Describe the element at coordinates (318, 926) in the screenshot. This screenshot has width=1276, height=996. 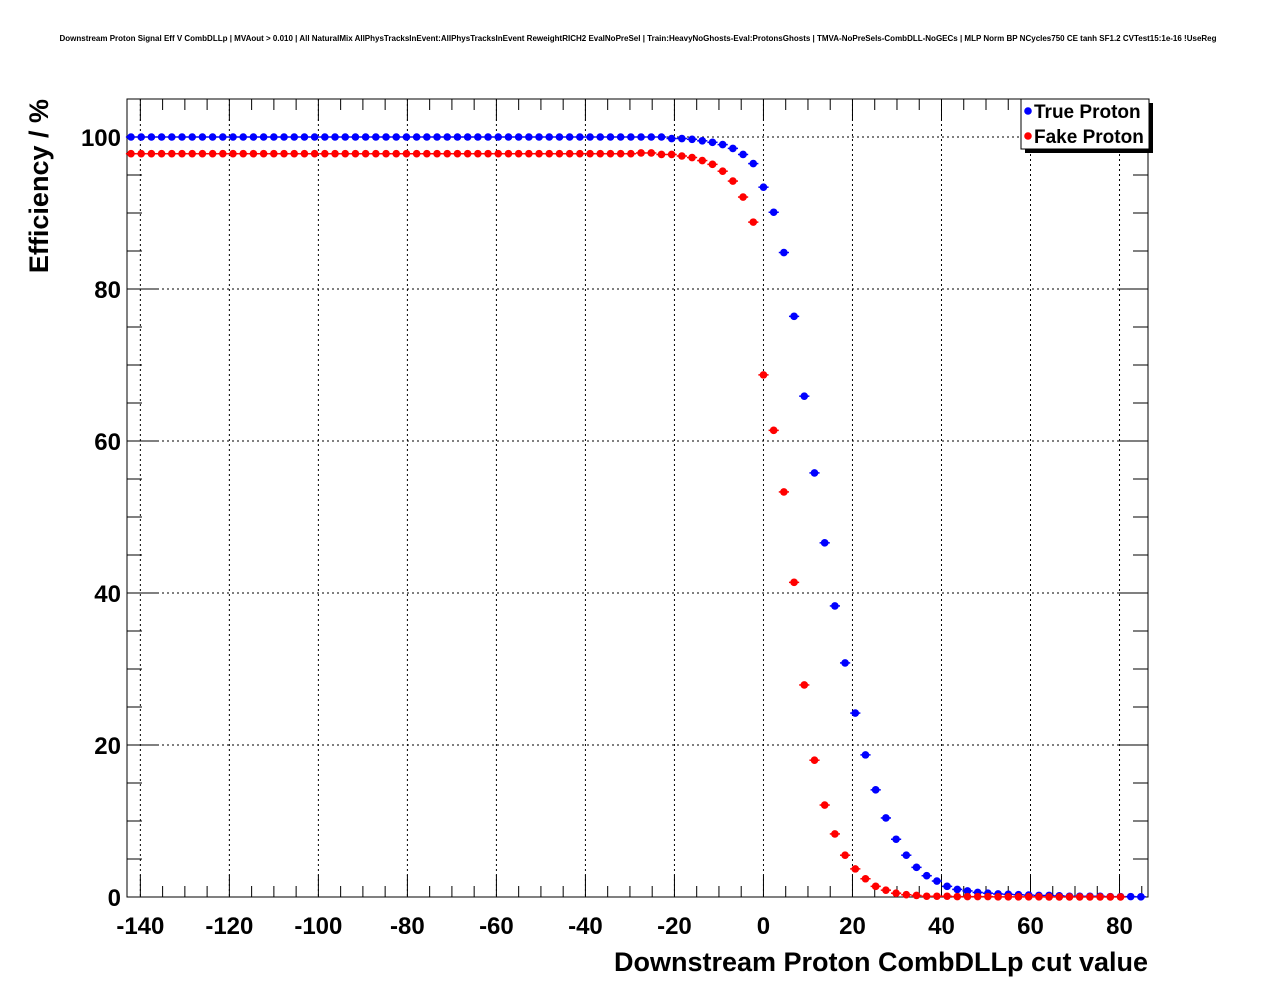
I see `x-tick-label: -100` at that location.